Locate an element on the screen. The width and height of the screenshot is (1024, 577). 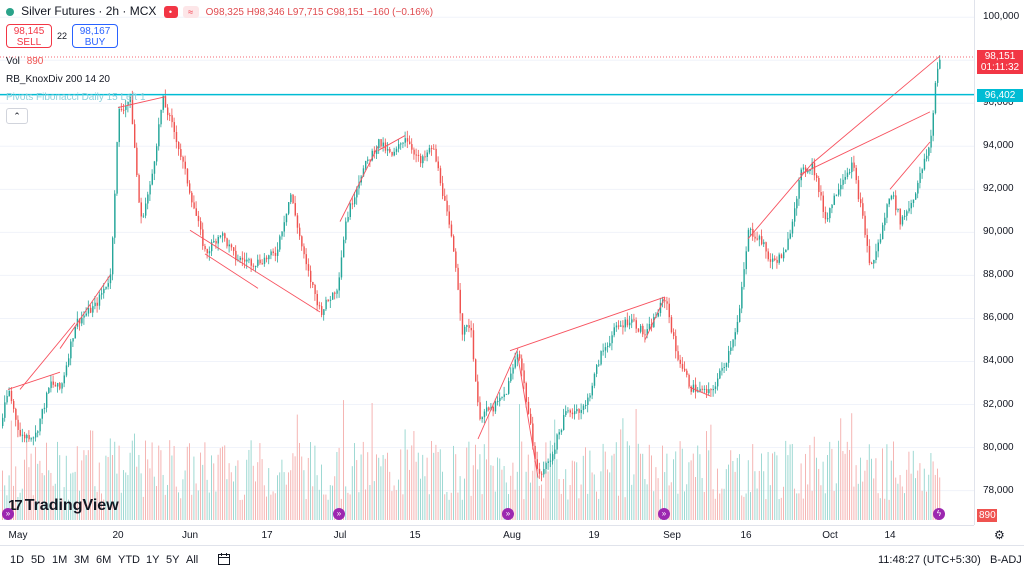
settings-gear-icon: ⚙ is located at coordinates (999, 535).